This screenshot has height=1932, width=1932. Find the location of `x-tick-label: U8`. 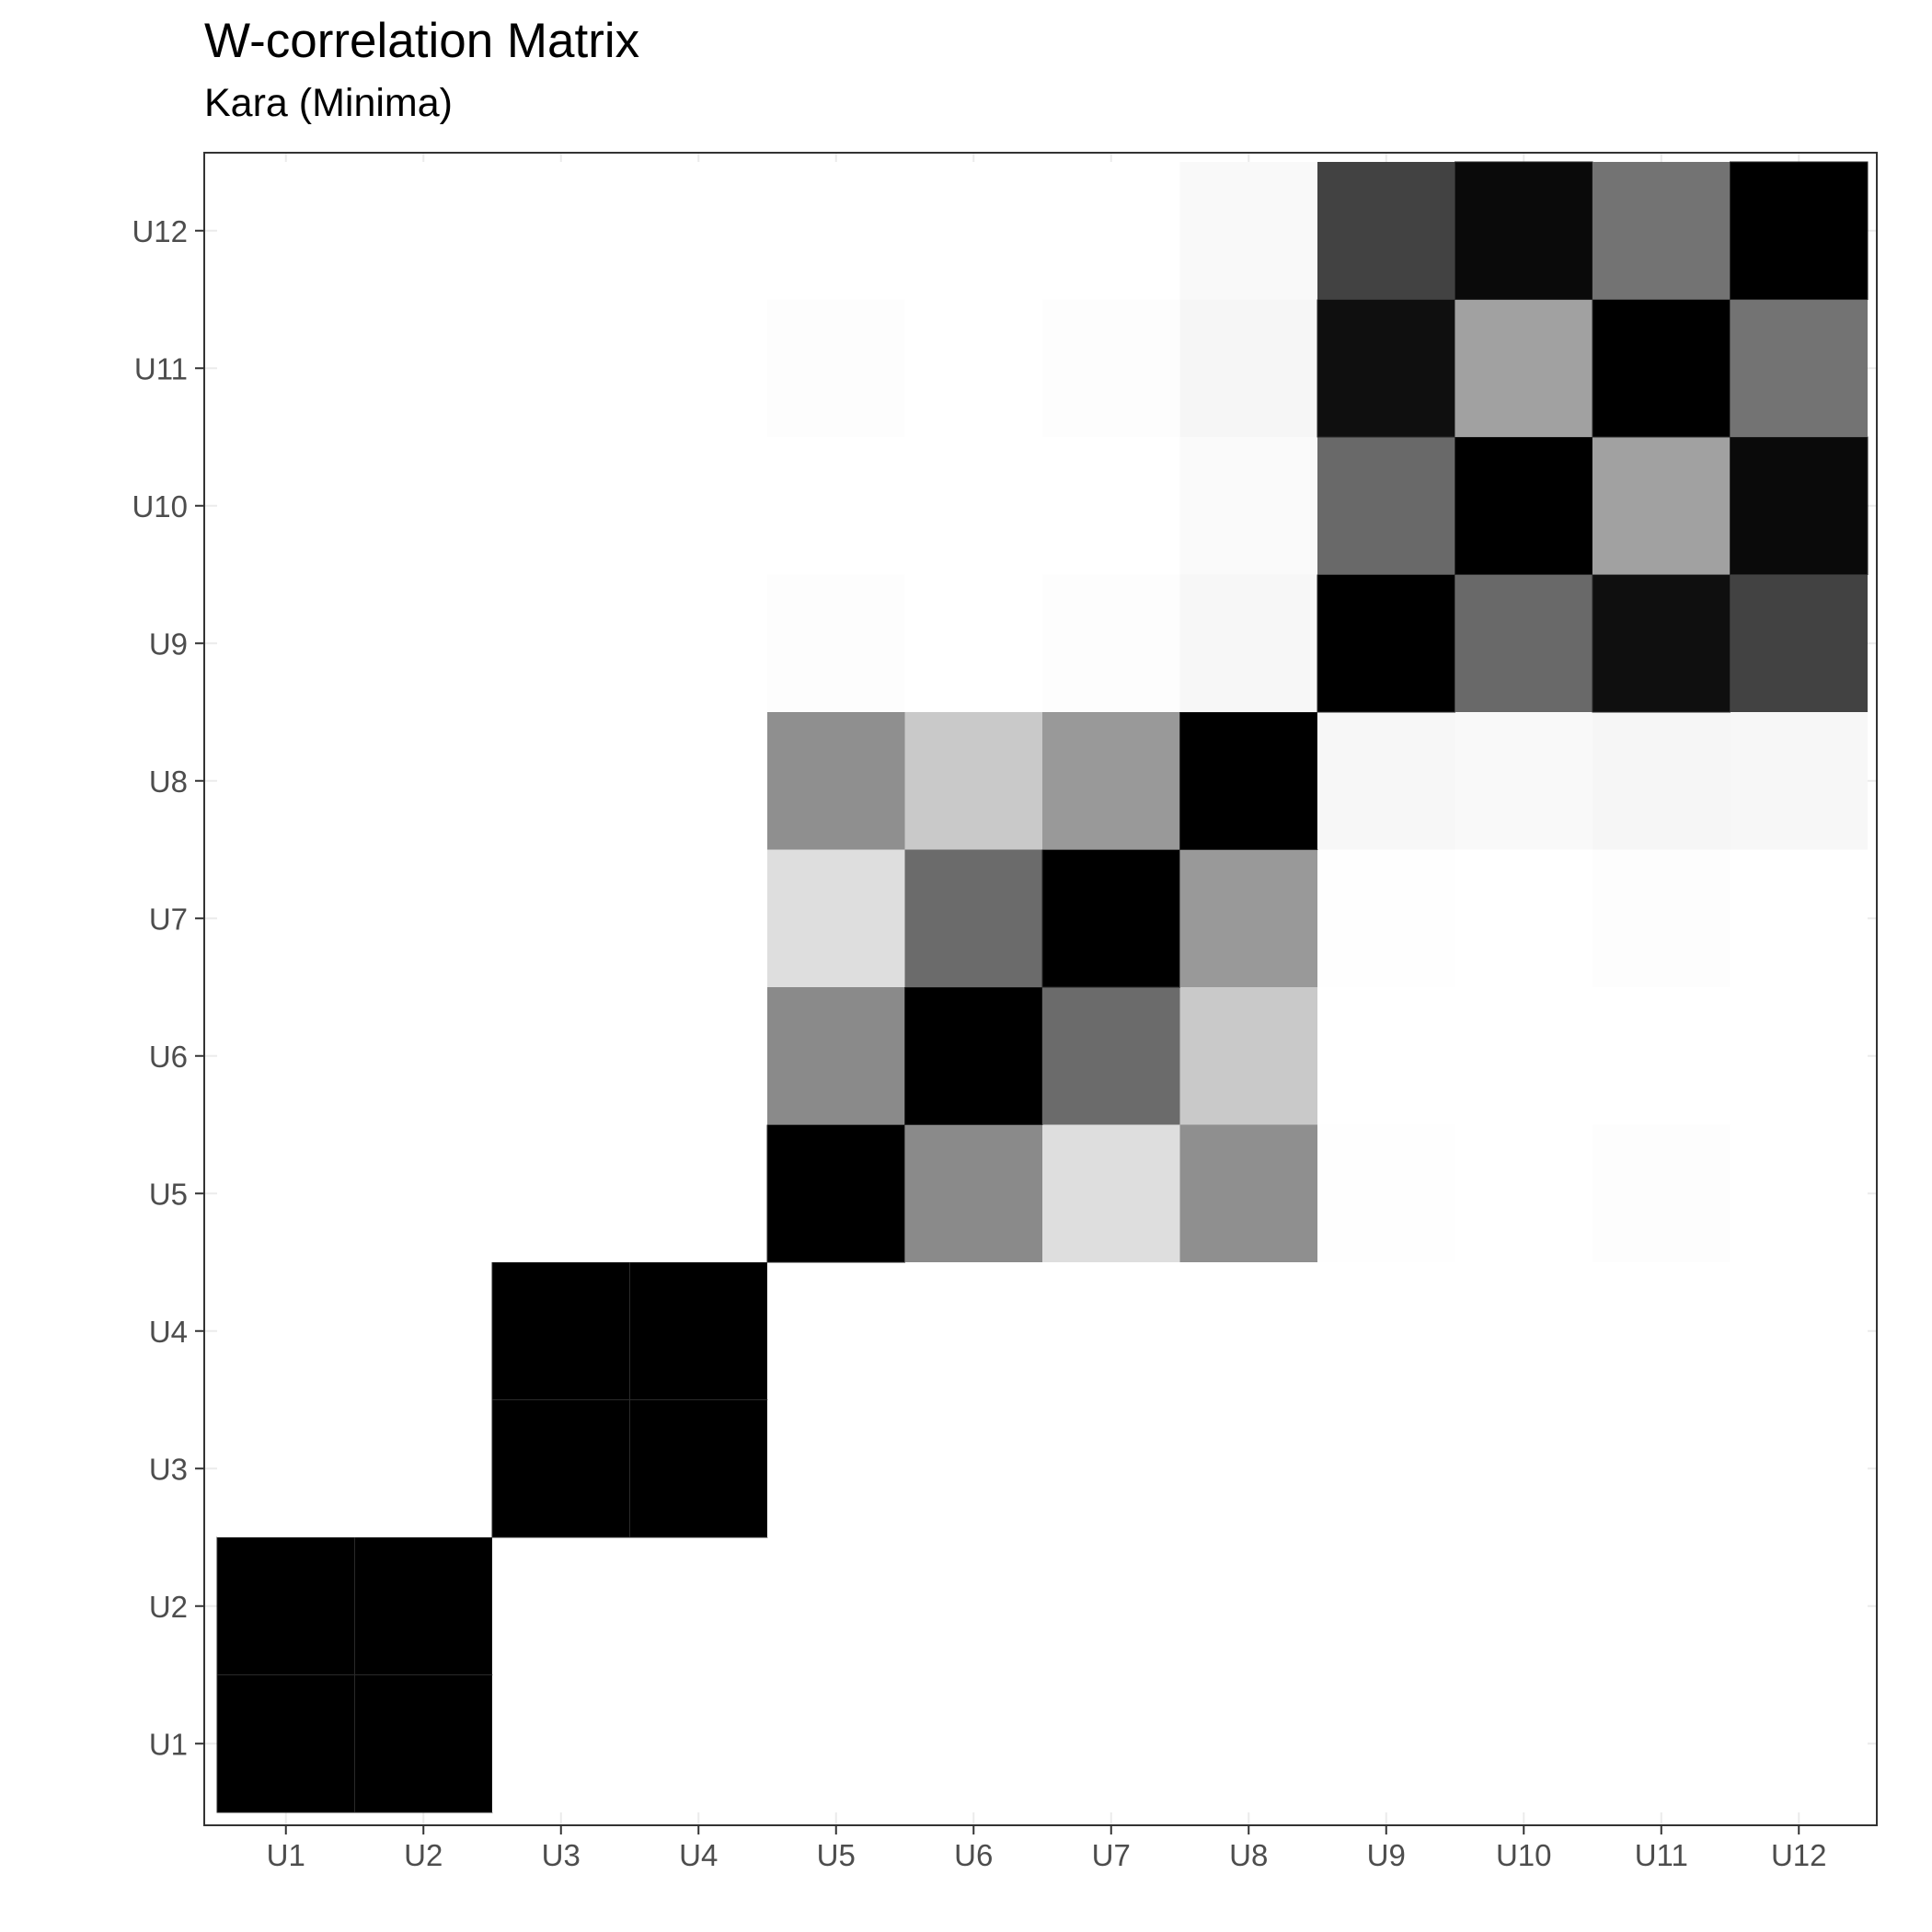

x-tick-label: U8 is located at coordinates (1248, 1855).